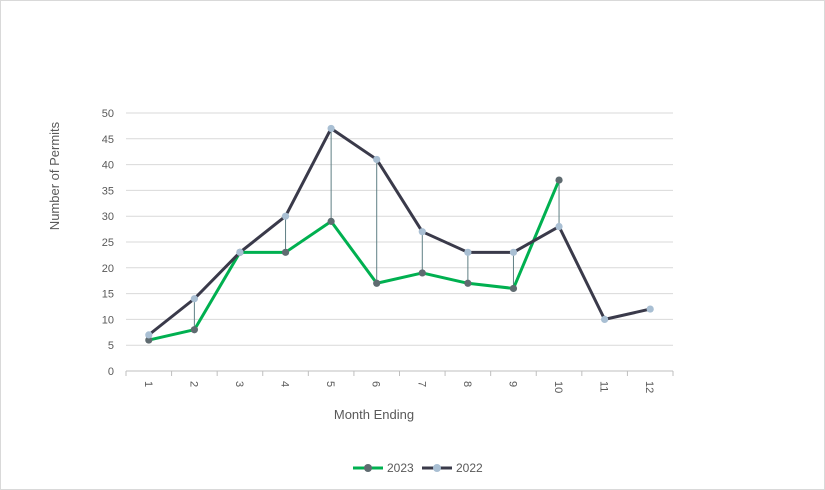  Describe the element at coordinates (418, 468) in the screenshot. I see `legend: 2023 2022` at that location.